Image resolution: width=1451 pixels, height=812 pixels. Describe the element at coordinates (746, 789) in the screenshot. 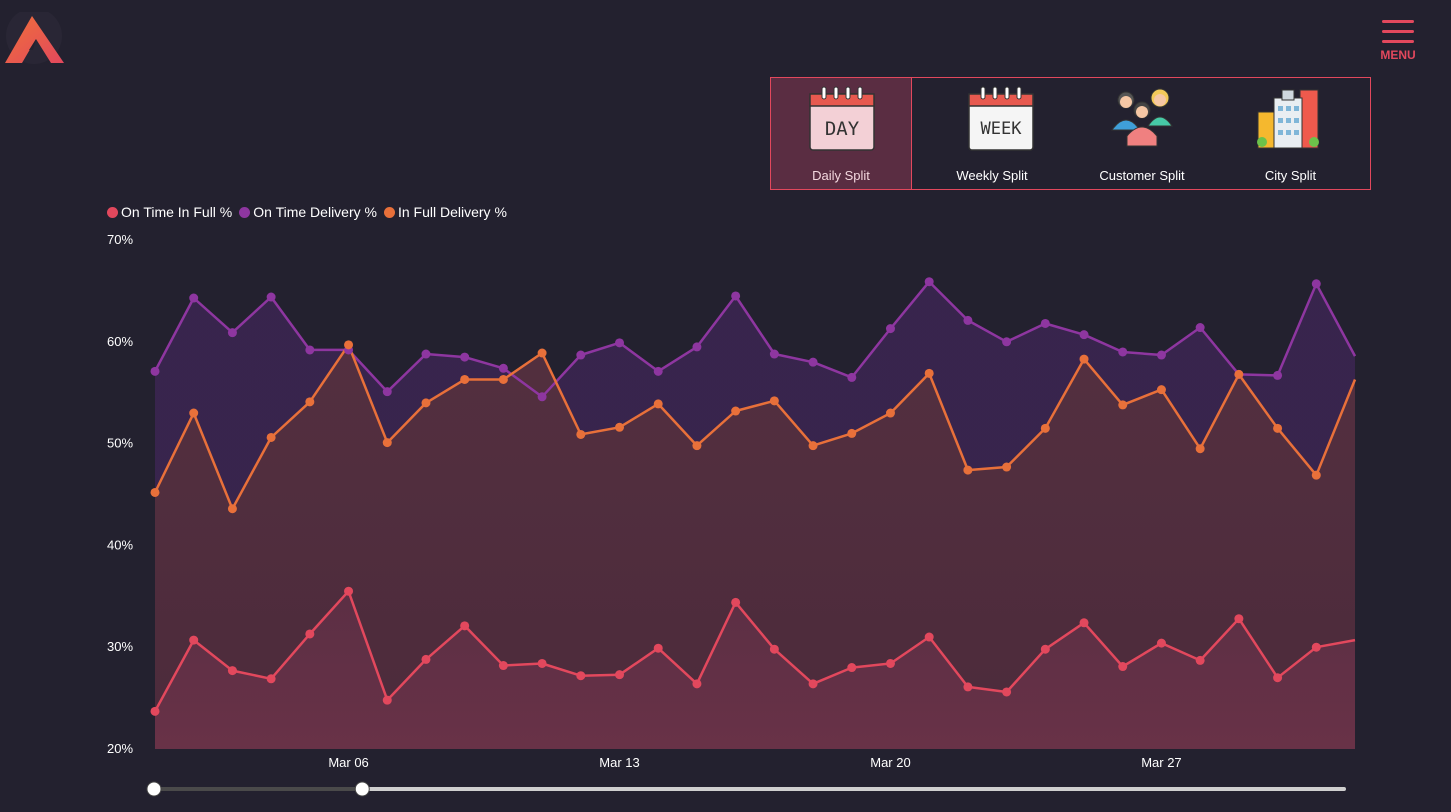

I see `range-slider` at that location.